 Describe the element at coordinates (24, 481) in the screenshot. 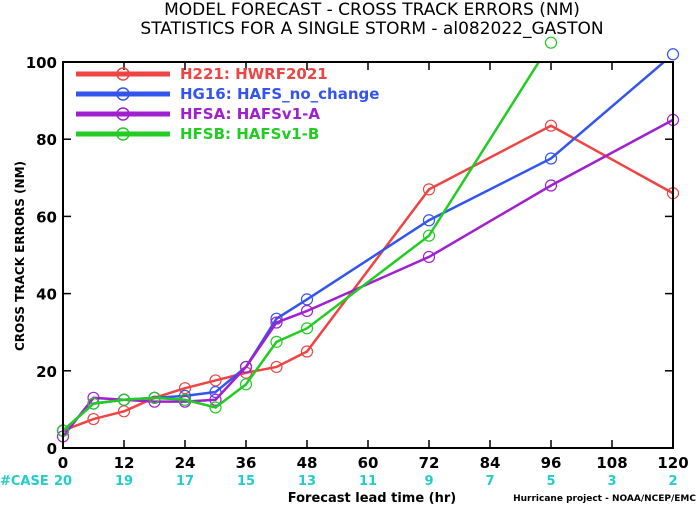

I see `case-count-label: #CASE` at that location.